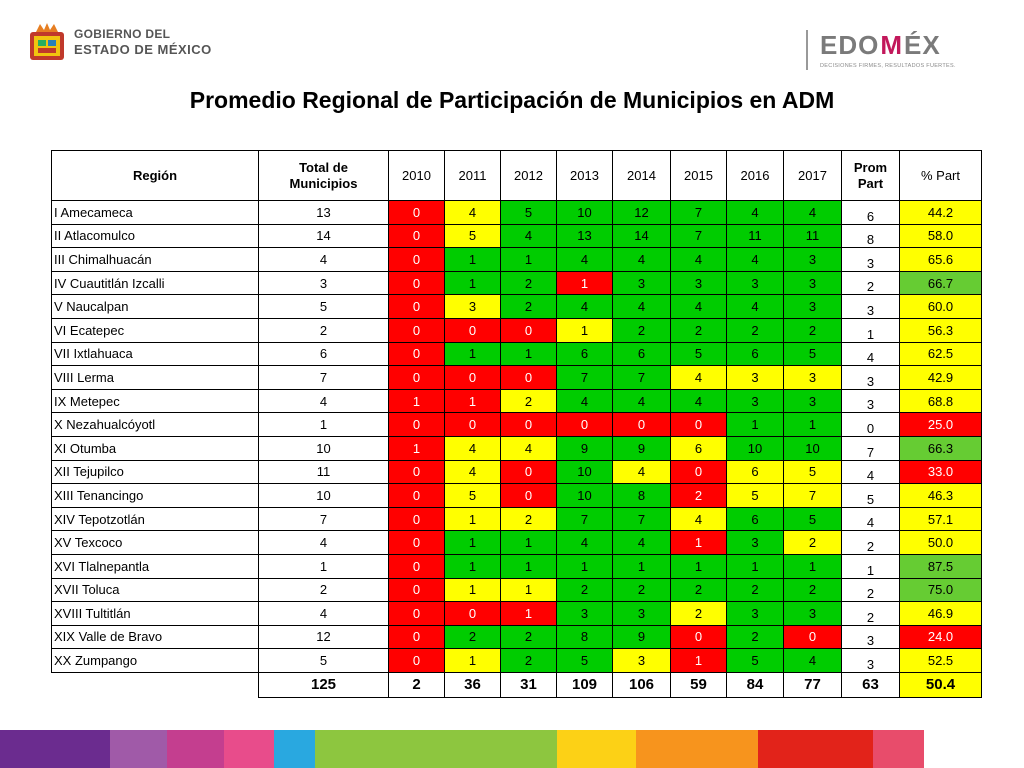 This screenshot has width=1024, height=768. What do you see at coordinates (870, 175) in the screenshot?
I see `col-header-prom: Prom Part` at bounding box center [870, 175].